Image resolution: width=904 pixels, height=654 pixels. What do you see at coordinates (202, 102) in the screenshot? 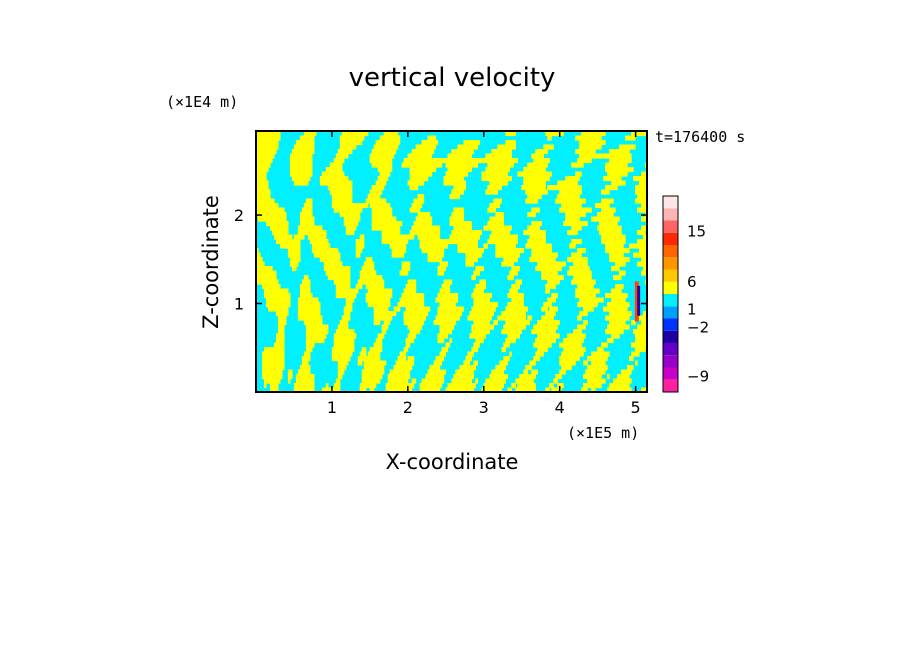
I see `y-scale-label: (×1E4 m)` at bounding box center [202, 102].